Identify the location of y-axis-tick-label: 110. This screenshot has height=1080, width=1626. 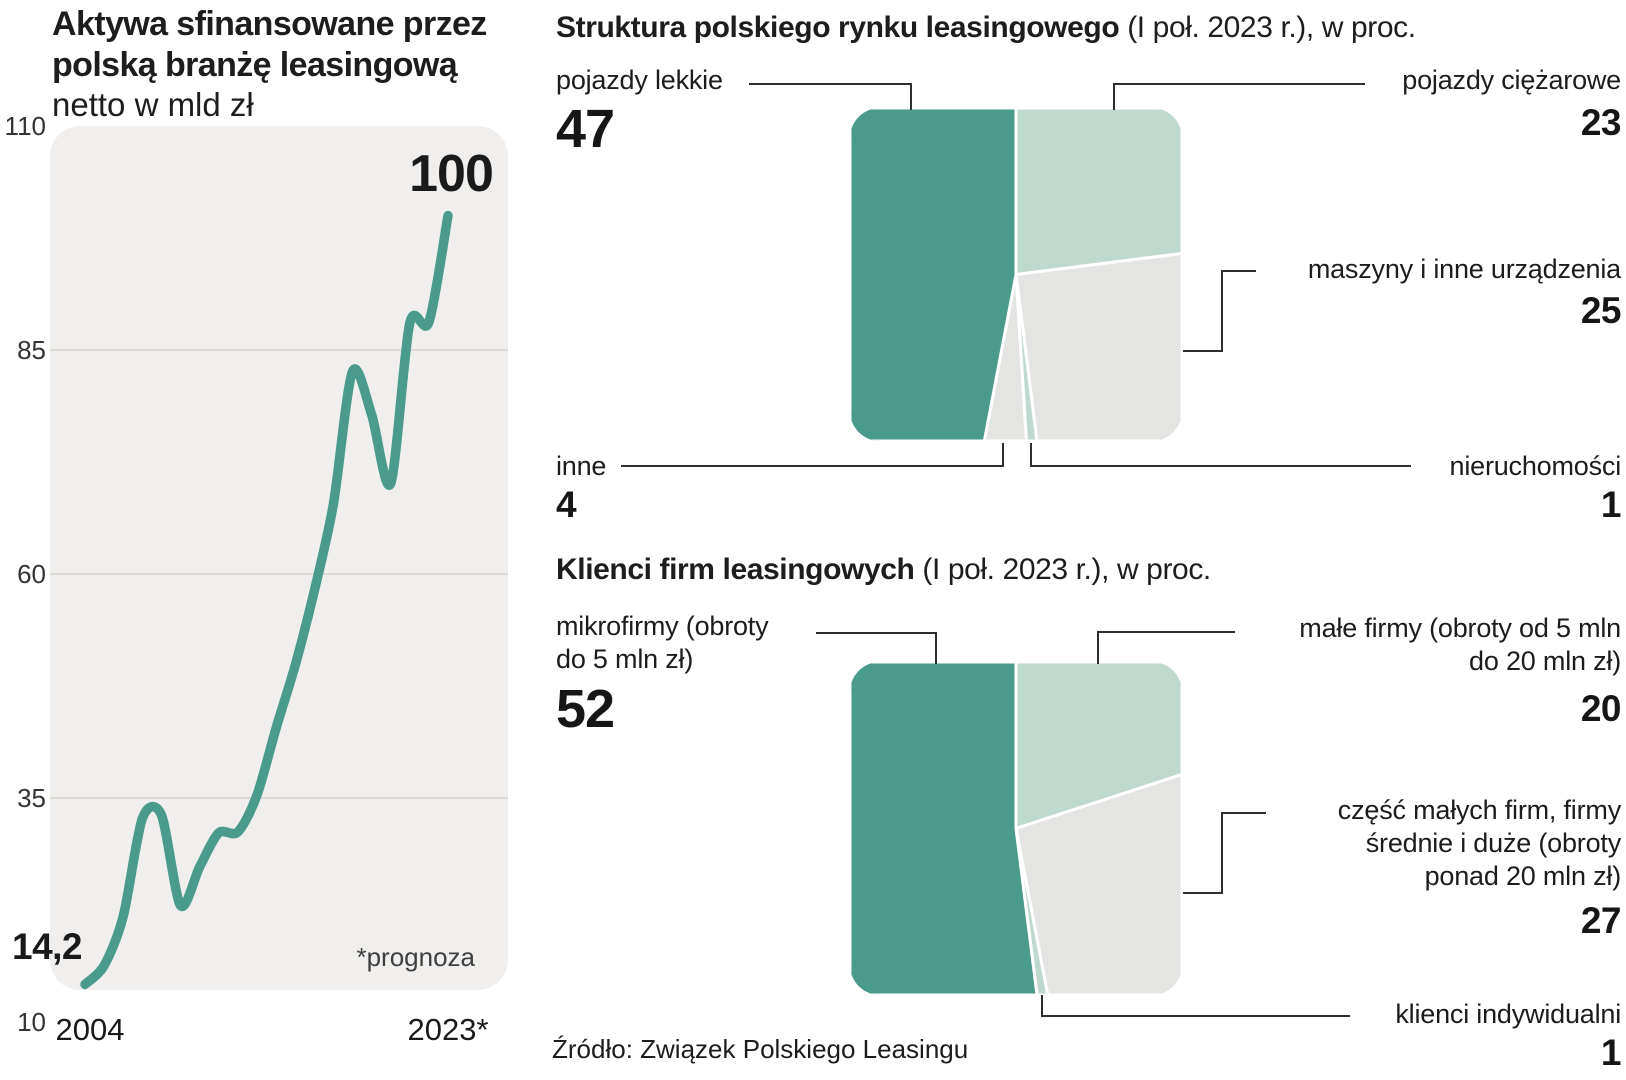
(25, 126).